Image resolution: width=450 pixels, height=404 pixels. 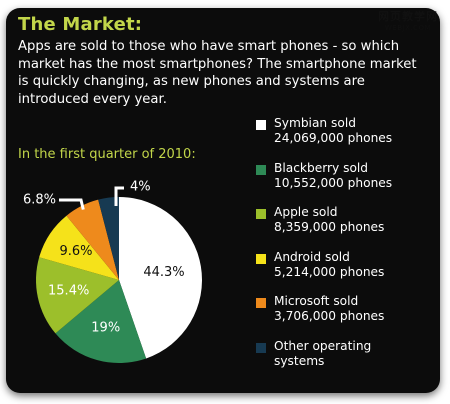 I want to click on legend-label: Other operating, so click(x=323, y=345).